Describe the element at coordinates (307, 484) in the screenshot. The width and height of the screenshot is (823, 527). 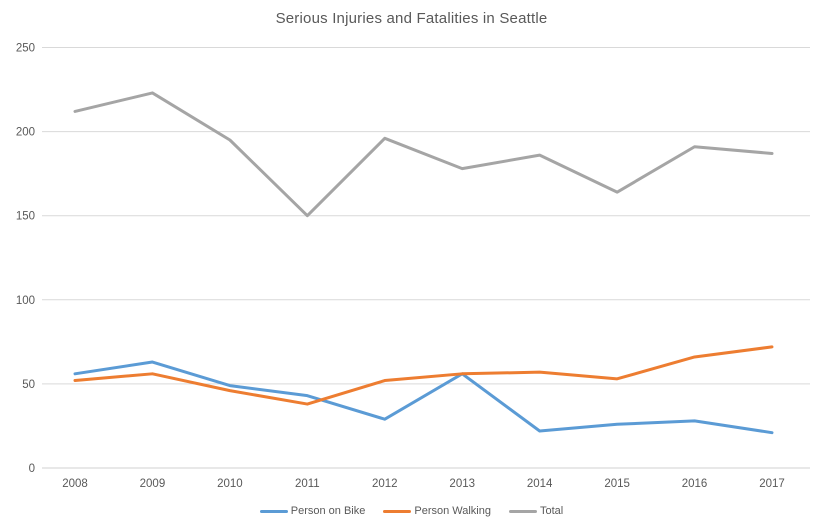
I see `x-tick-label: 2011` at that location.